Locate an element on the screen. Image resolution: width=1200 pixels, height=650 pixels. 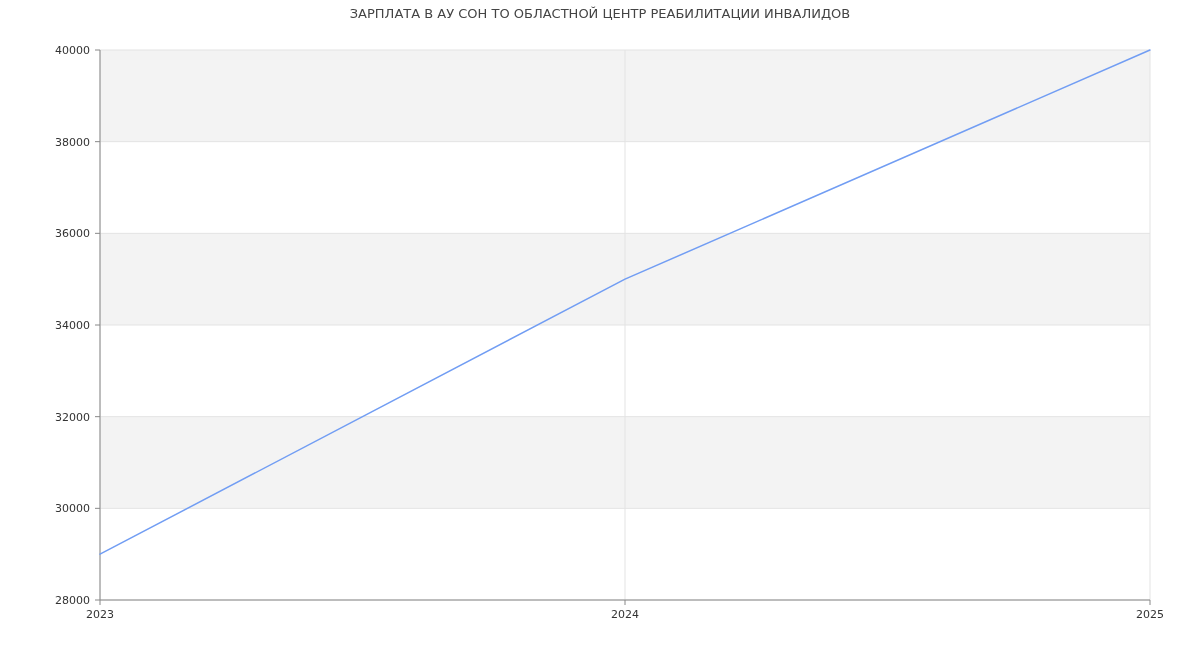
y-tick-label: 28000 is located at coordinates (72, 600).